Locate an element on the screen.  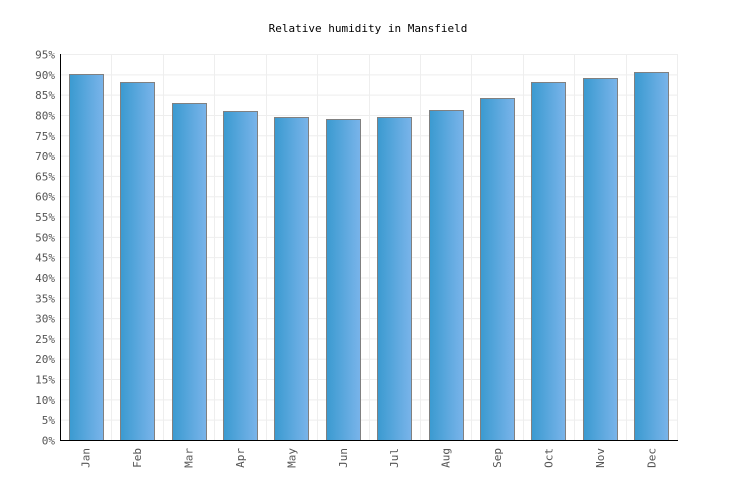
bar-mar is located at coordinates (189, 272).